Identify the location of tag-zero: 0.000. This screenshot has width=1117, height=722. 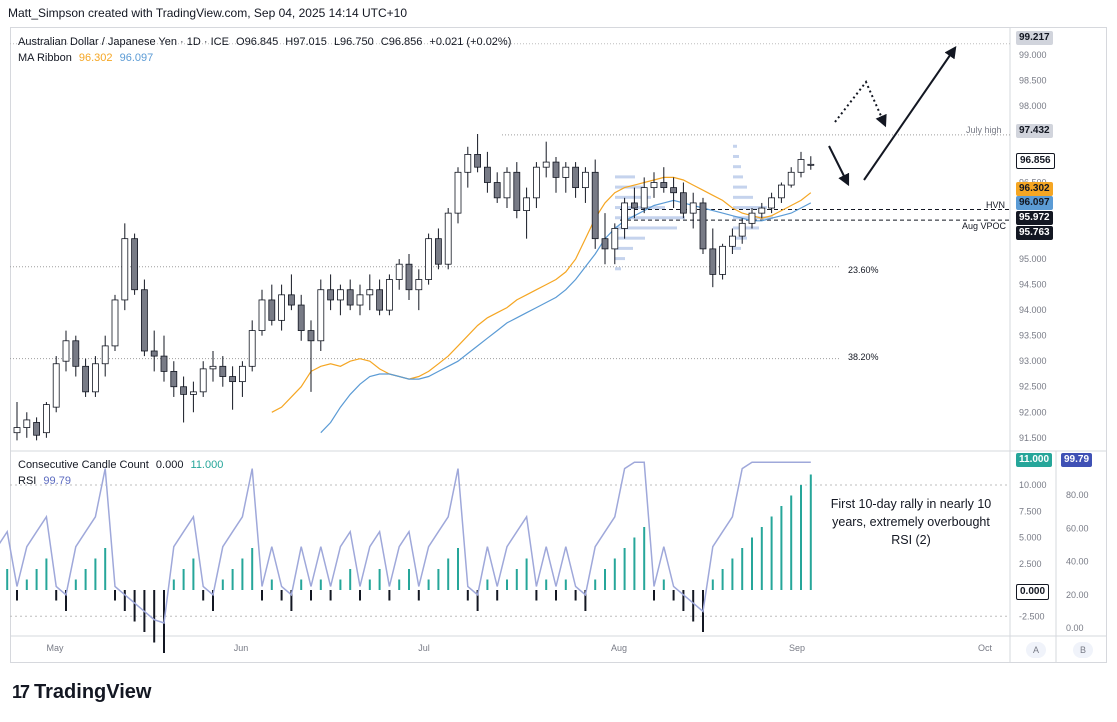
(1033, 592).